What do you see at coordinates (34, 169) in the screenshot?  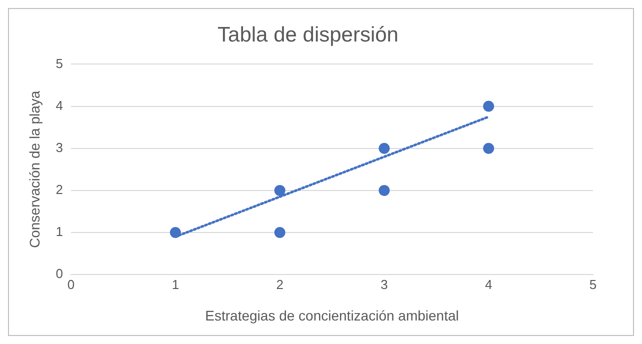 I see `y-axis-title: Conservación de la playa` at bounding box center [34, 169].